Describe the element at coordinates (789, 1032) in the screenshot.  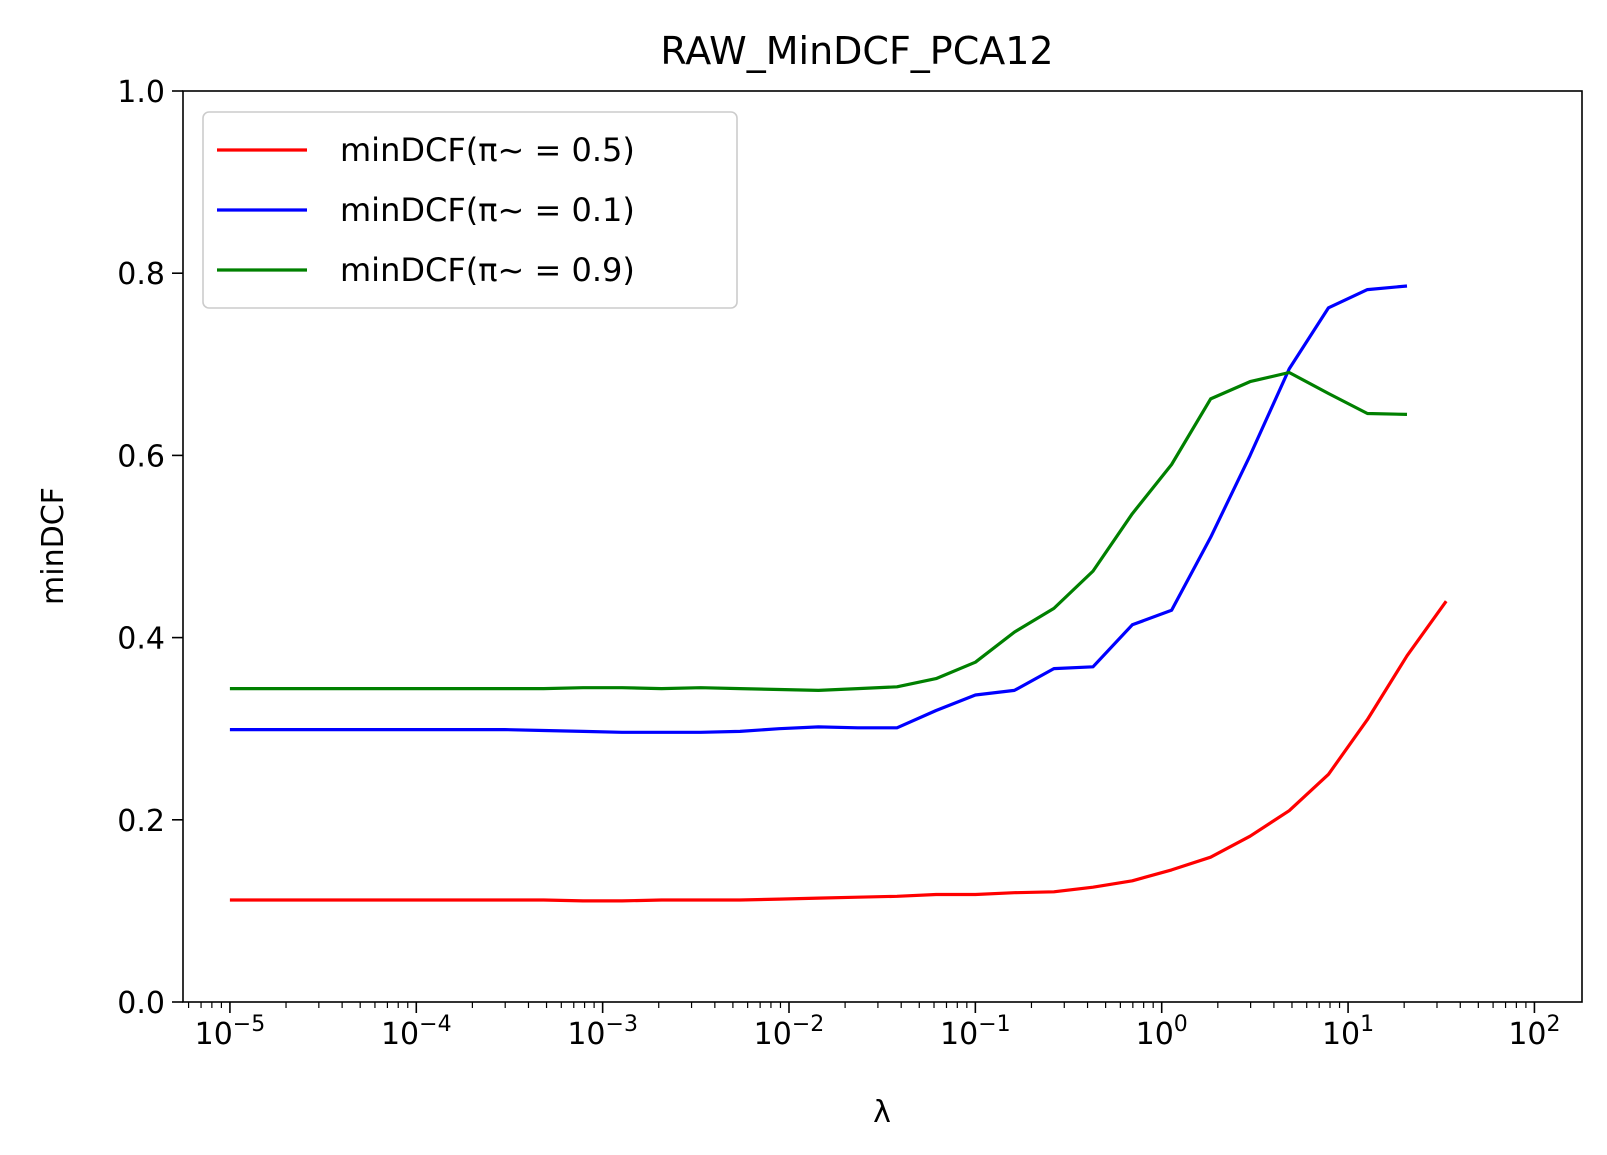
I see `x-tick-label: 10⁻²` at that location.